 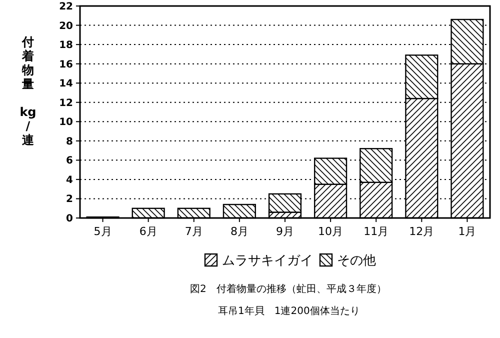 What do you see at coordinates (356, 261) in the screenshot?
I see `legend-label: その他` at bounding box center [356, 261].